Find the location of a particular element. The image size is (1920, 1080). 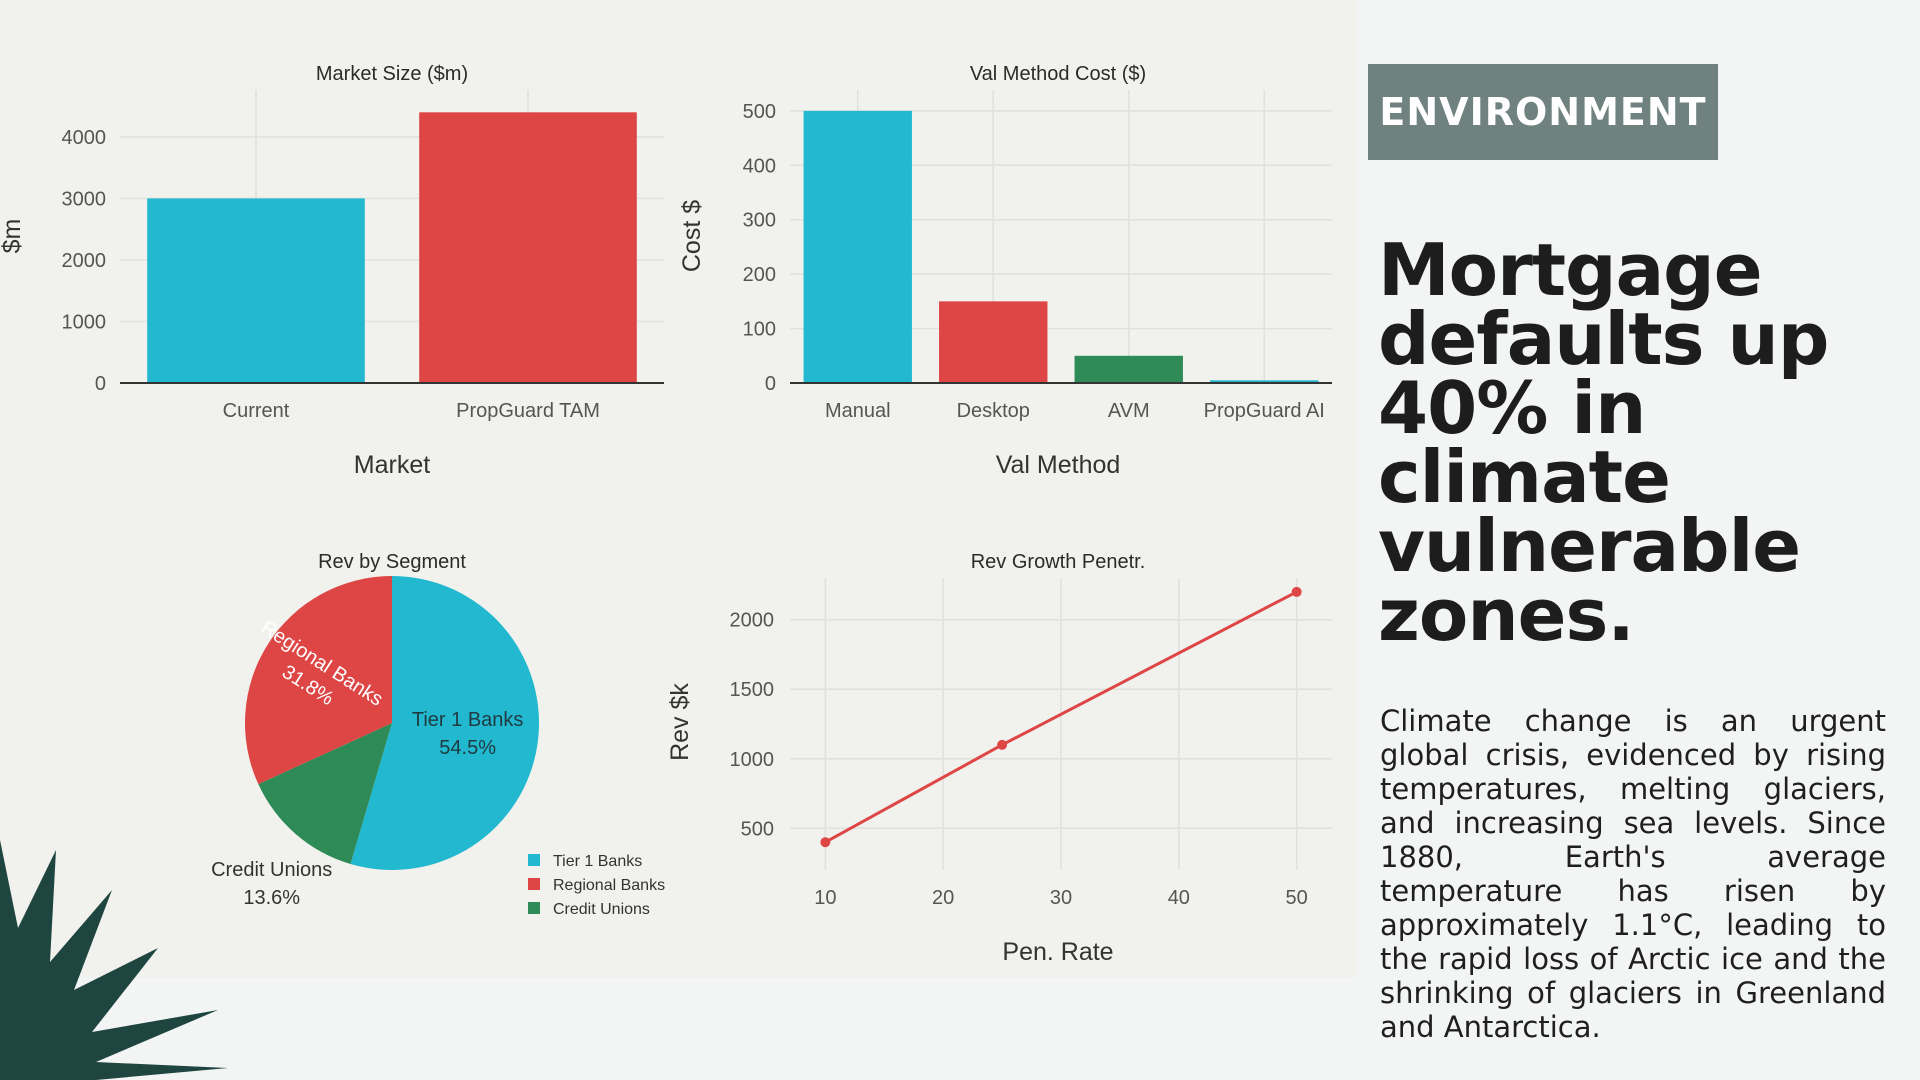

market-size-xtick-label: Current is located at coordinates (256, 411).